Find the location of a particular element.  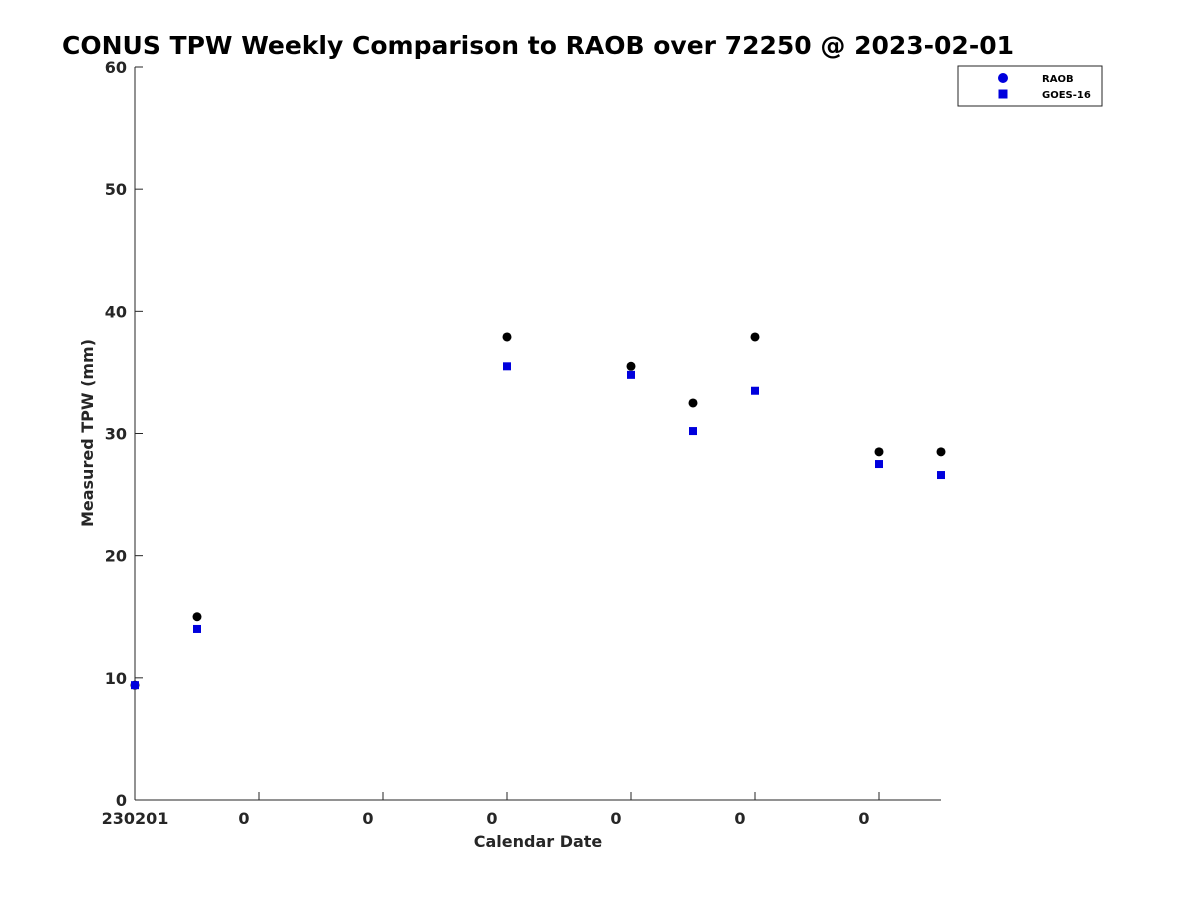

y-tick-label: 40 is located at coordinates (116, 311).